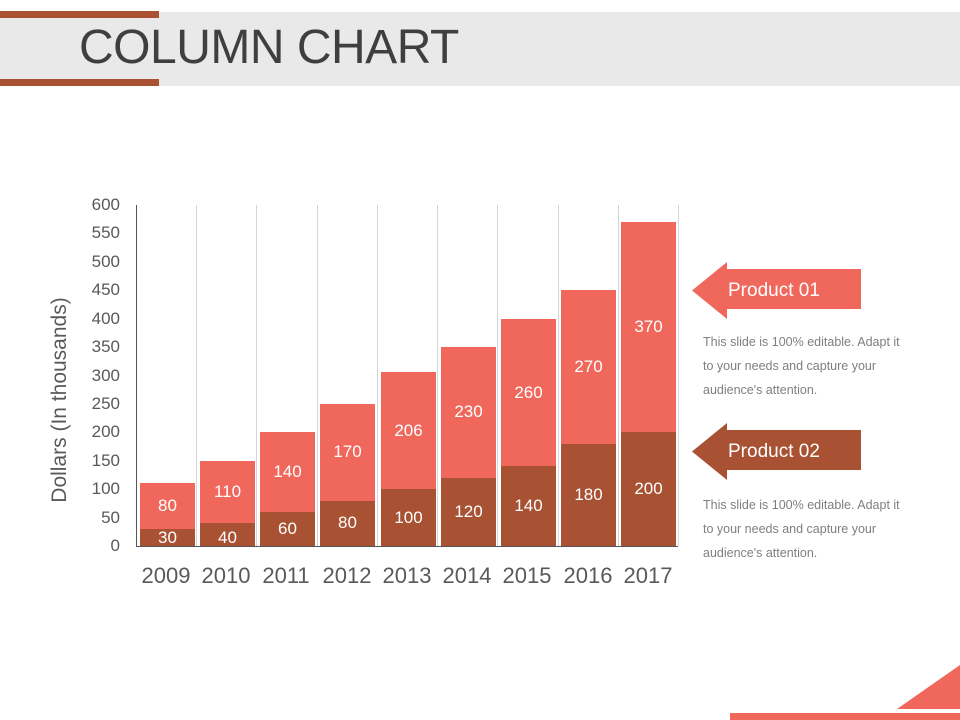  I want to click on y-tick-label: 550, so click(105, 233).